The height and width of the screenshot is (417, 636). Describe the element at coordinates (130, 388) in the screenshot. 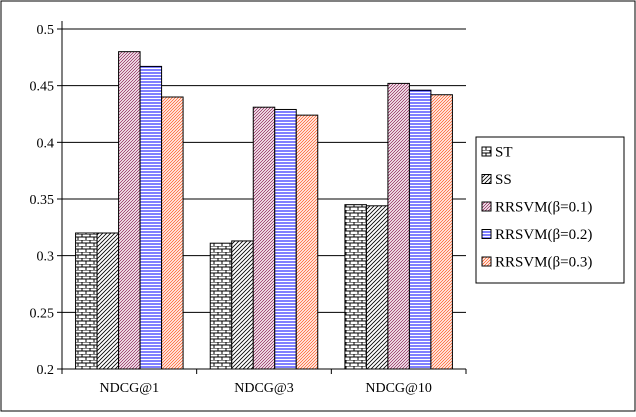

I see `x-category-label: NDCG@1` at that location.